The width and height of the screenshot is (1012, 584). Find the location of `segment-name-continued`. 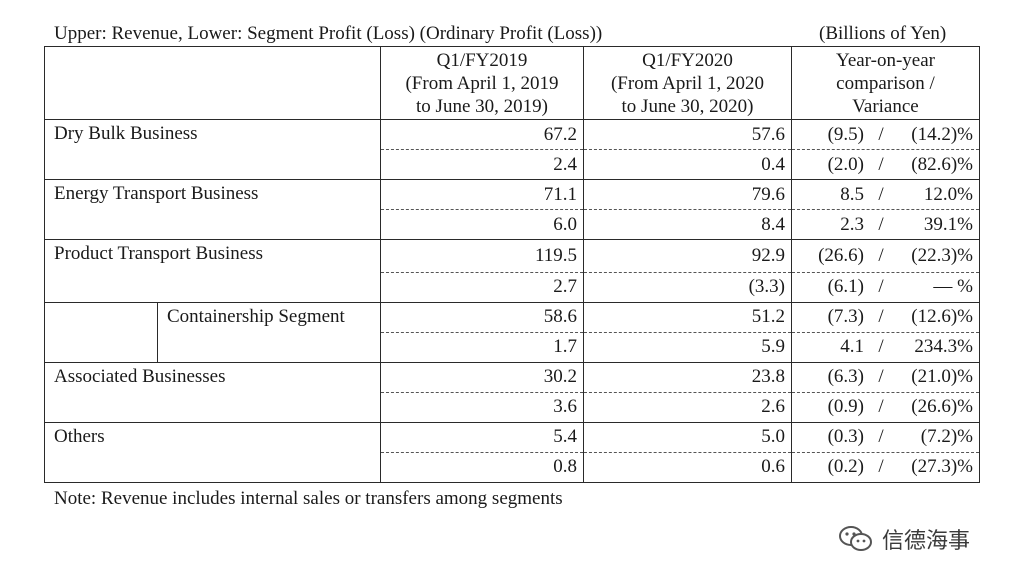

segment-name-continued is located at coordinates (212, 287).